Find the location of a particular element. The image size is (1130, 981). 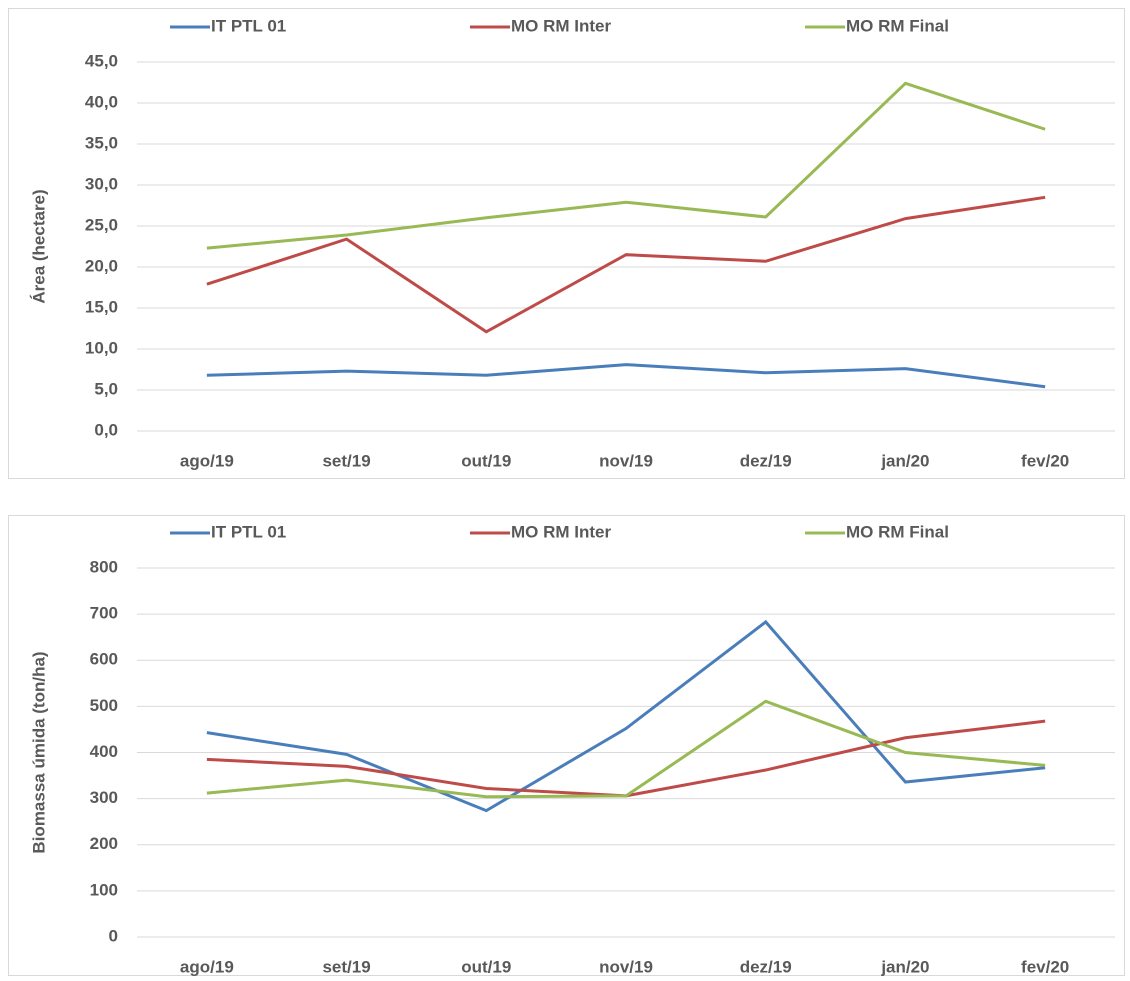

y-tick-label: 10,0 is located at coordinates (101, 347).